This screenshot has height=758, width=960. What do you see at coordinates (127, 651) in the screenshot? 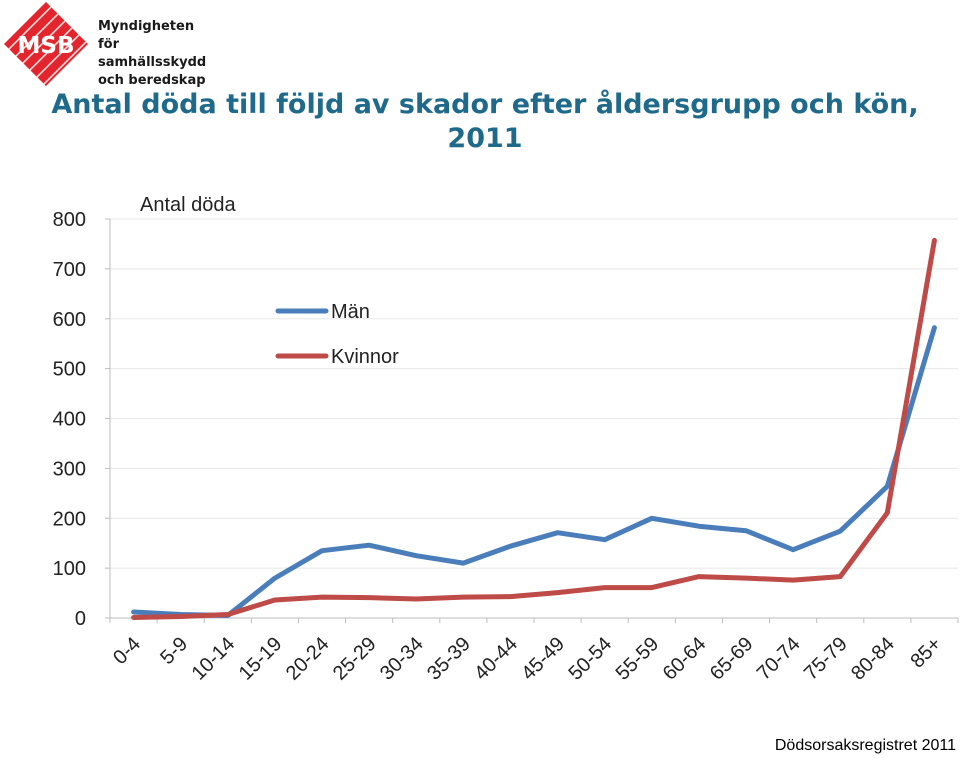
I see `x-tick-label: 0-4` at bounding box center [127, 651].